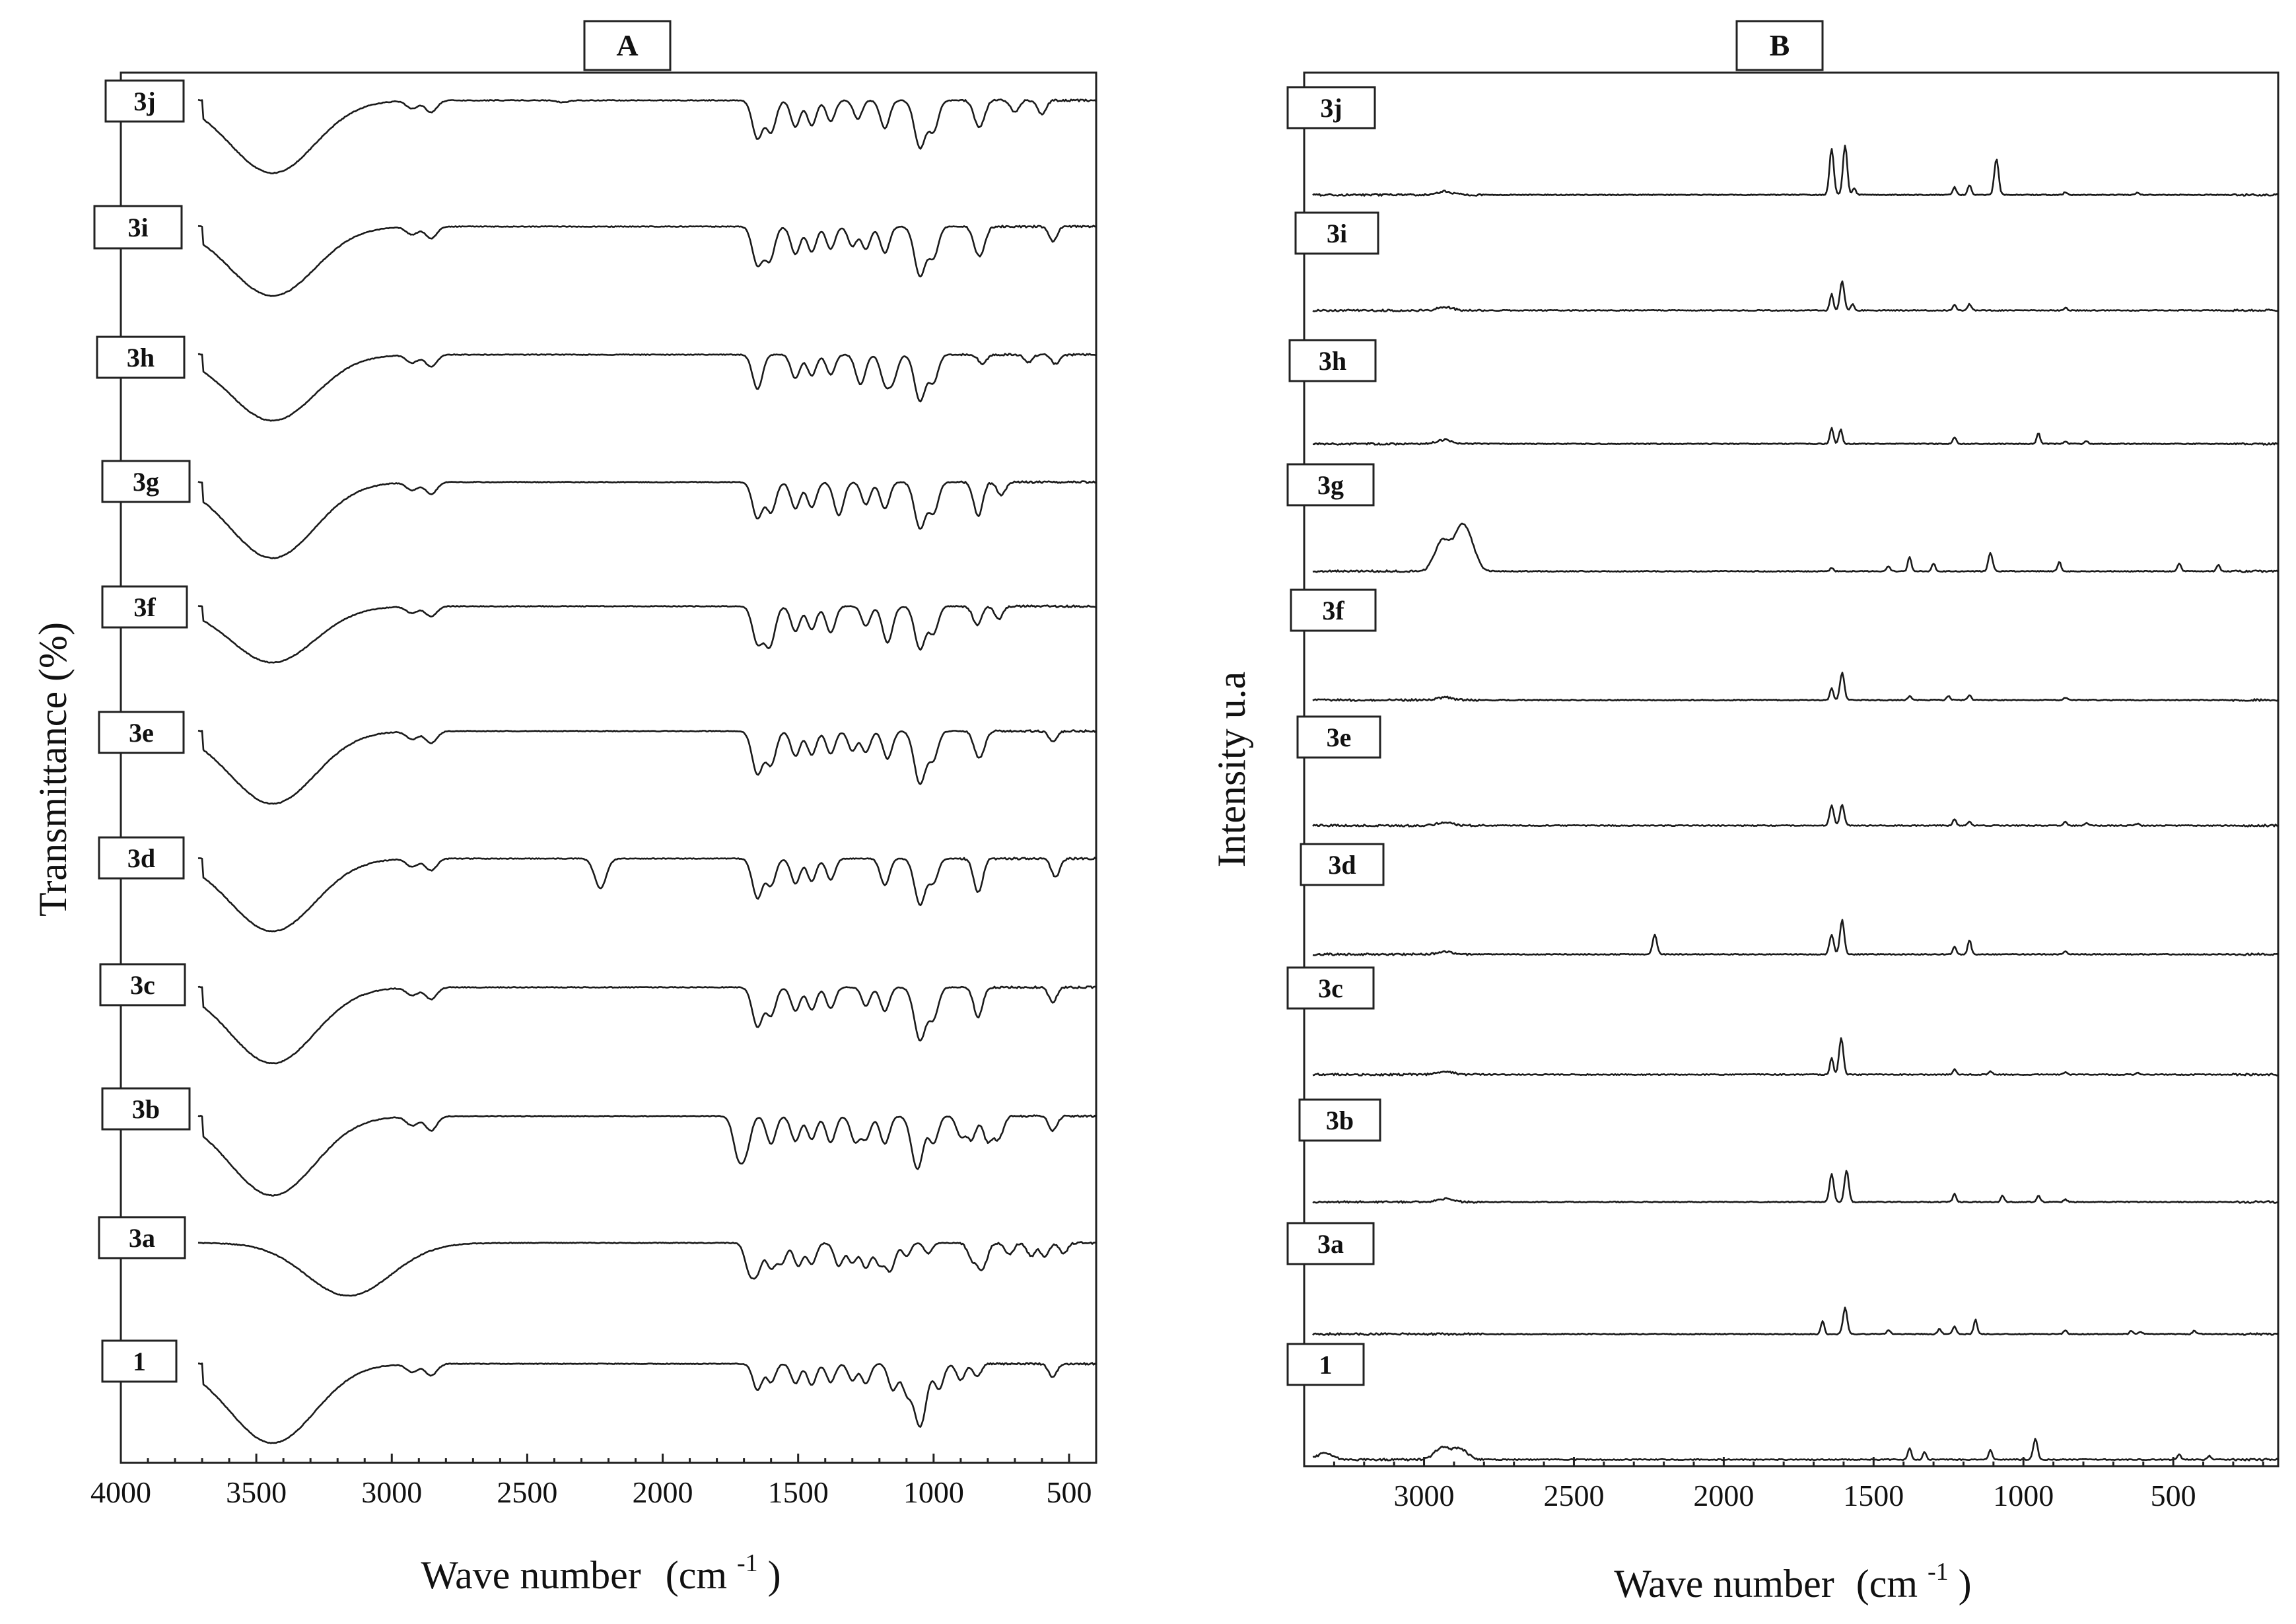 This screenshot has width=2296, height=1624. I want to click on panel-b-xlabel-close: ), so click(1965, 1584).